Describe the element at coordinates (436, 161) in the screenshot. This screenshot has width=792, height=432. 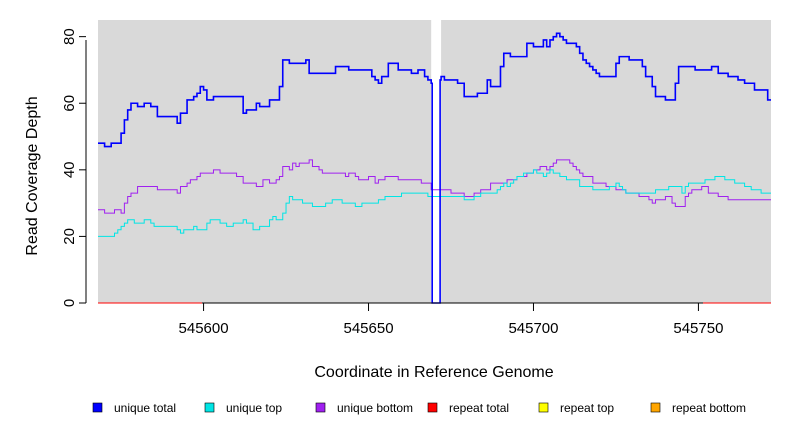
I see `coverage-gap` at that location.